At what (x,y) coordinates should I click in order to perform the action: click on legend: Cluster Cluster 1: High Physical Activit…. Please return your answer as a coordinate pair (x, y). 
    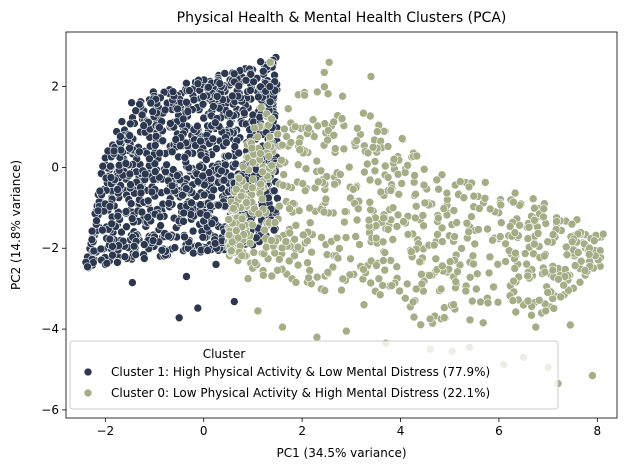
    Looking at the image, I should click on (314, 375).